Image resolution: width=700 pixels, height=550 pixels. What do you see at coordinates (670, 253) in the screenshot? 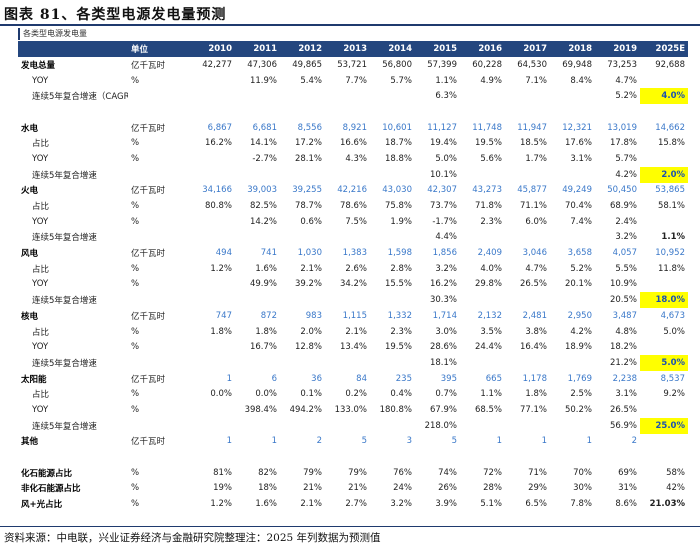
I see `value-cell: 10,952` at bounding box center [670, 253].